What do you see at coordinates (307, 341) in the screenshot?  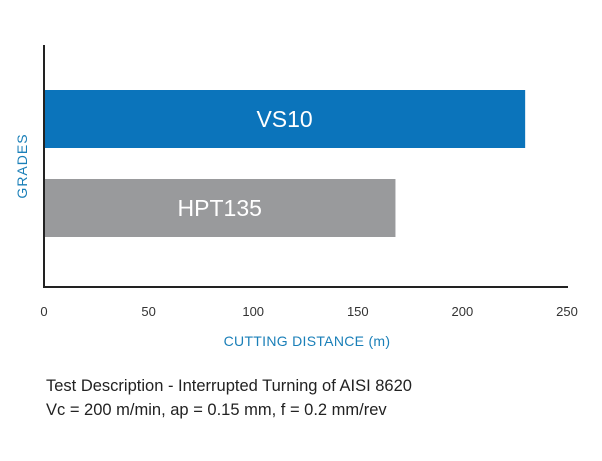 I see `x-axis-label: CUTTING DISTANCE (m)` at bounding box center [307, 341].